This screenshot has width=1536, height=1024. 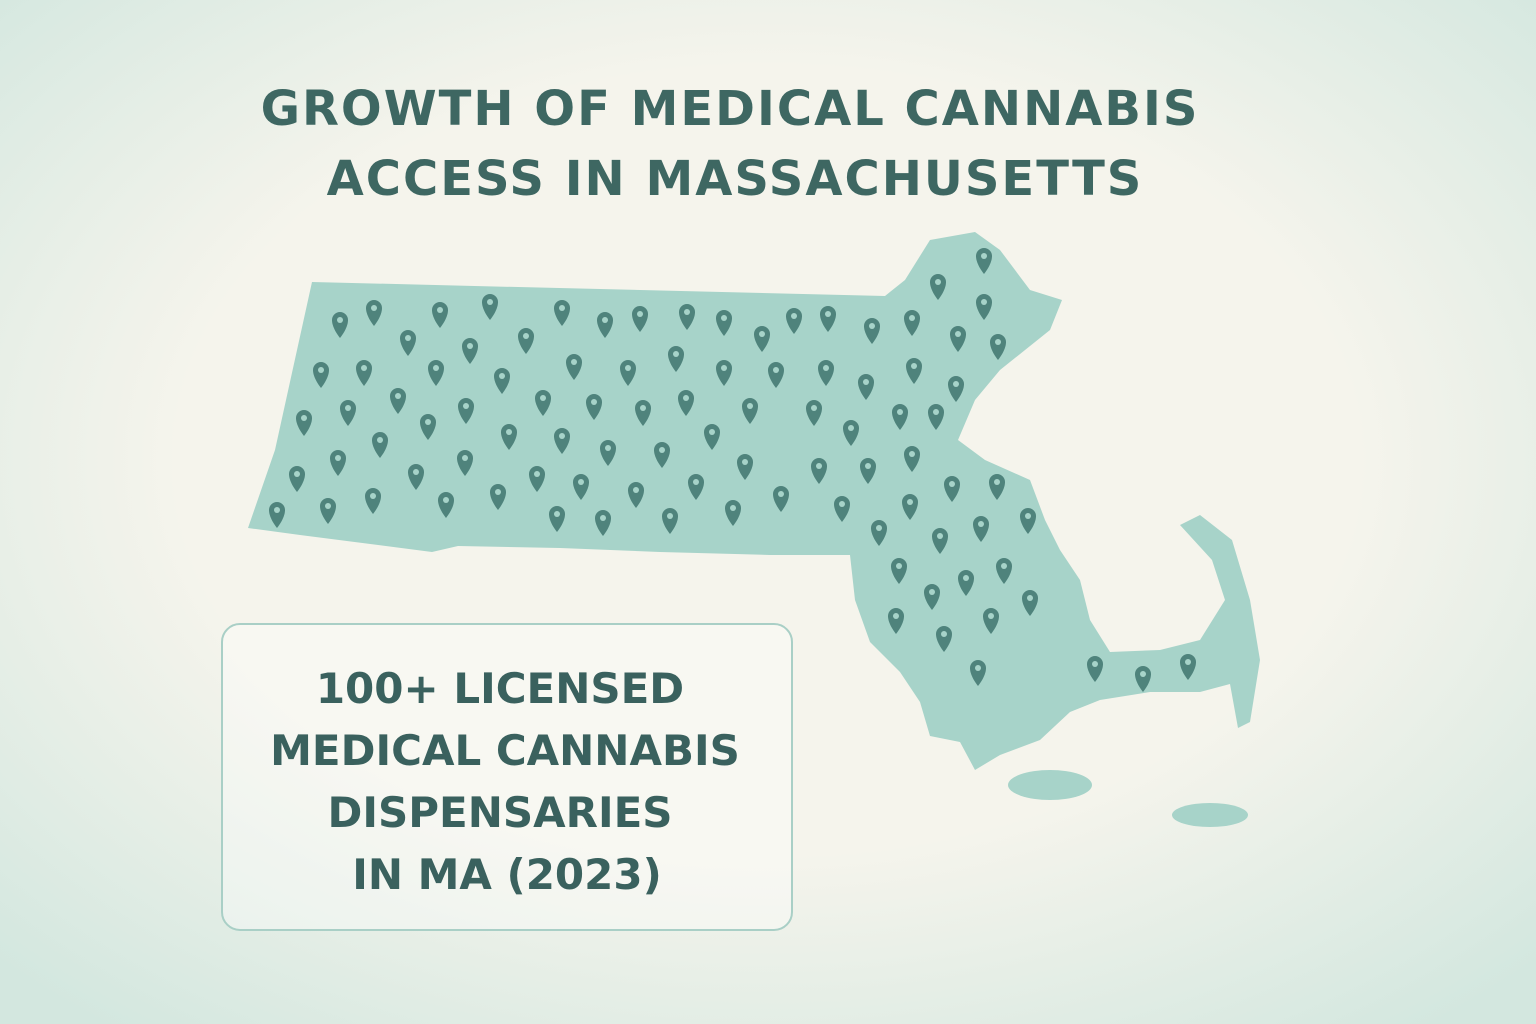 I want to click on island, so click(x=1050, y=785).